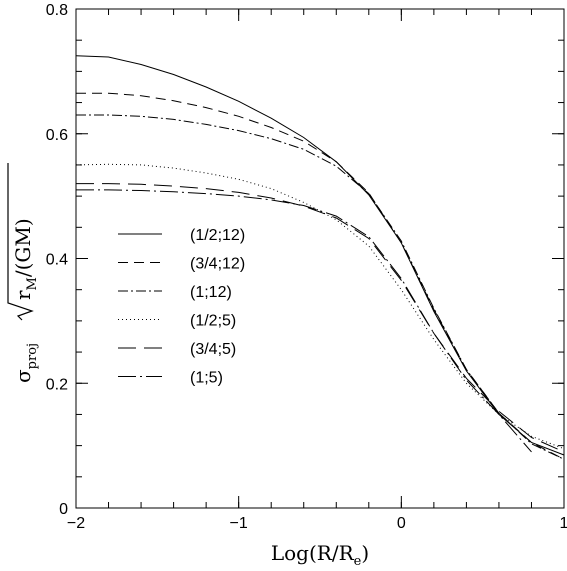 Image resolution: width=567 pixels, height=571 pixels. I want to click on legend-label: (1;12), so click(211, 292).